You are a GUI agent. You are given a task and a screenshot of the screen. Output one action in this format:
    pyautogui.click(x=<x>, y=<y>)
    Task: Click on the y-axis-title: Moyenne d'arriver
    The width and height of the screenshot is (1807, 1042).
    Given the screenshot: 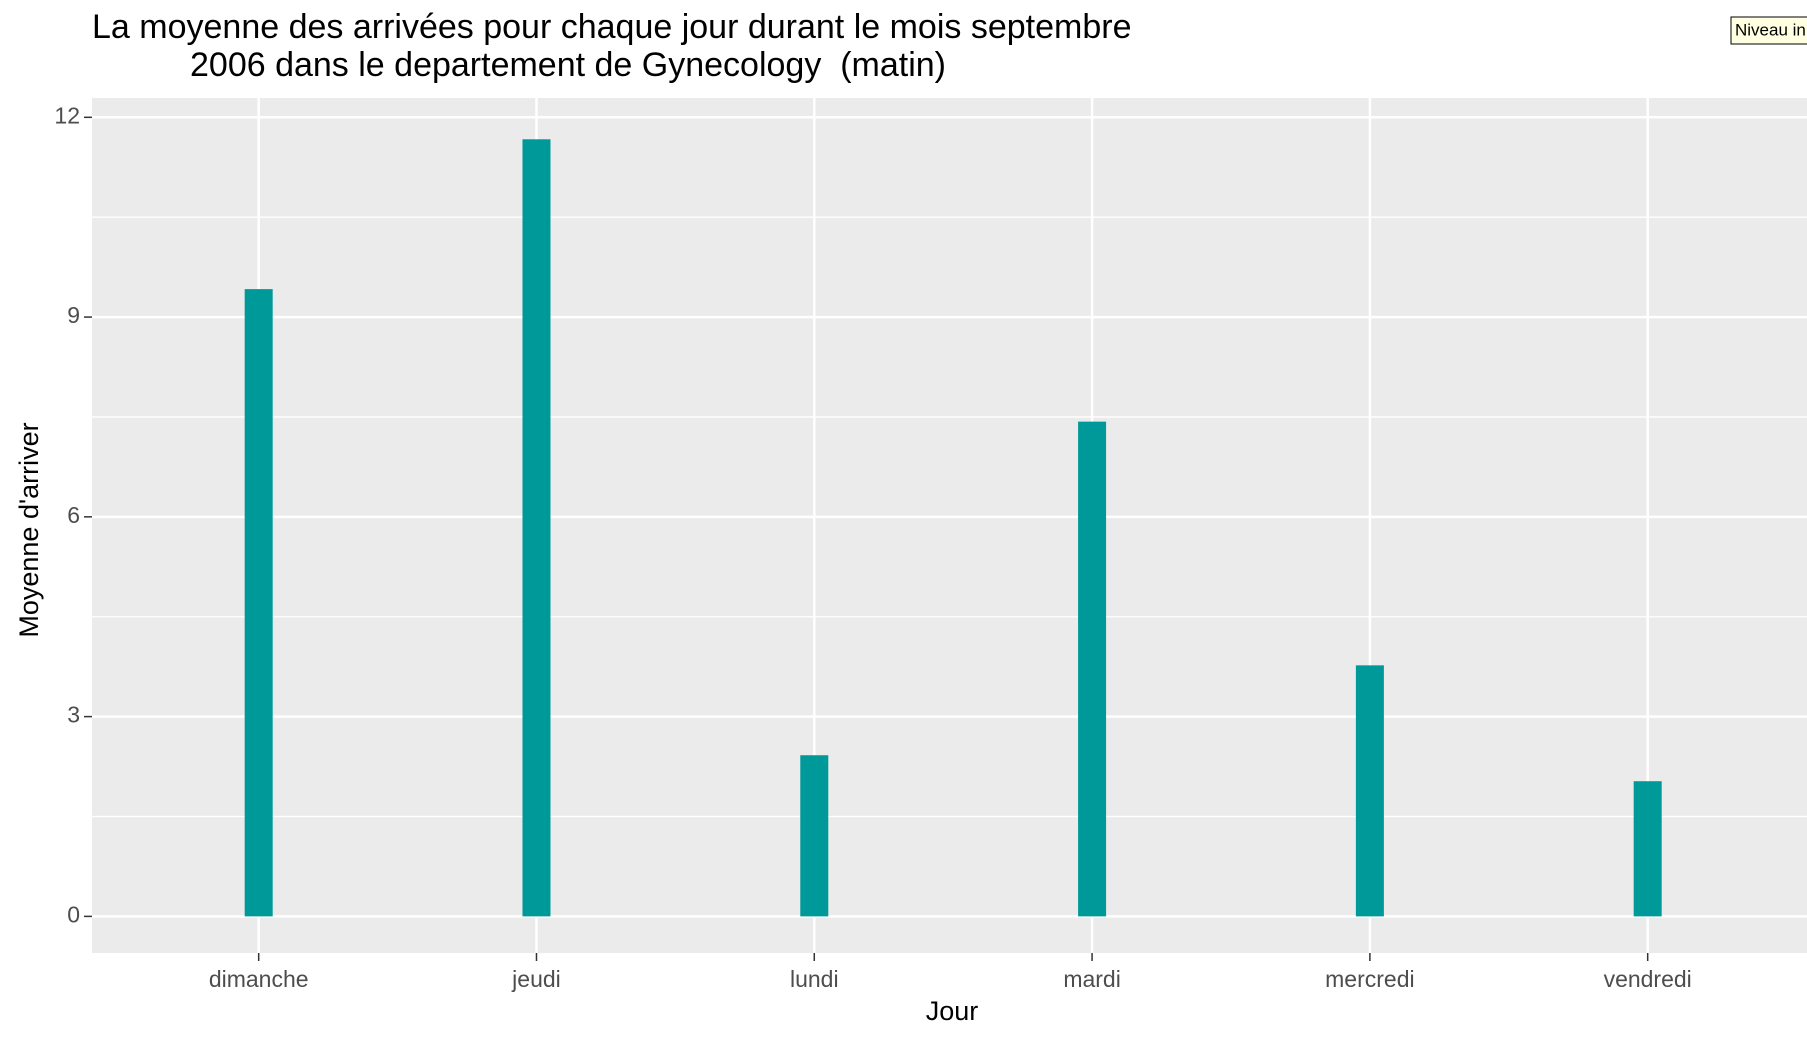 What is the action you would take?
    pyautogui.click(x=29, y=529)
    